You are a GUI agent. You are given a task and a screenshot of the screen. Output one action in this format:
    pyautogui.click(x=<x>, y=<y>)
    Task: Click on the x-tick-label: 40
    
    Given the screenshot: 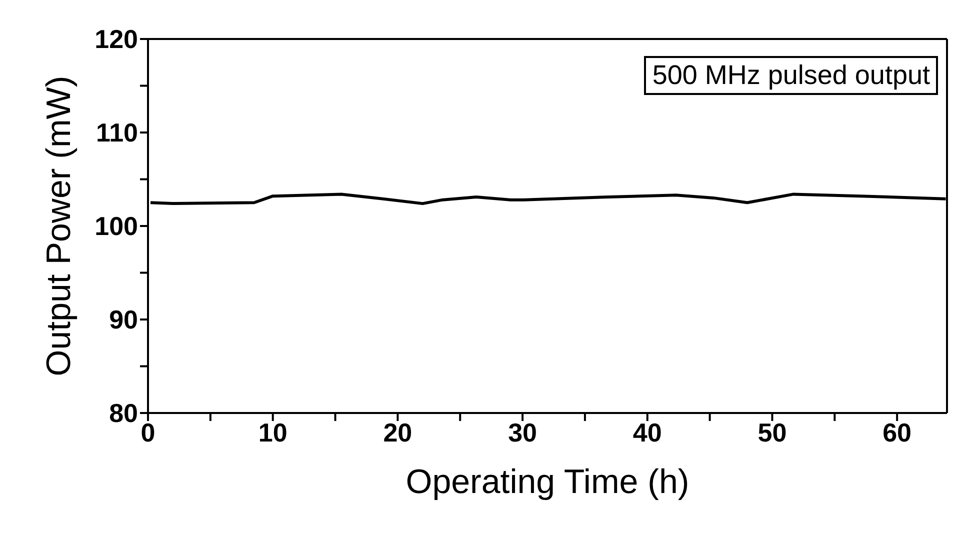 What is the action you would take?
    pyautogui.click(x=647, y=432)
    